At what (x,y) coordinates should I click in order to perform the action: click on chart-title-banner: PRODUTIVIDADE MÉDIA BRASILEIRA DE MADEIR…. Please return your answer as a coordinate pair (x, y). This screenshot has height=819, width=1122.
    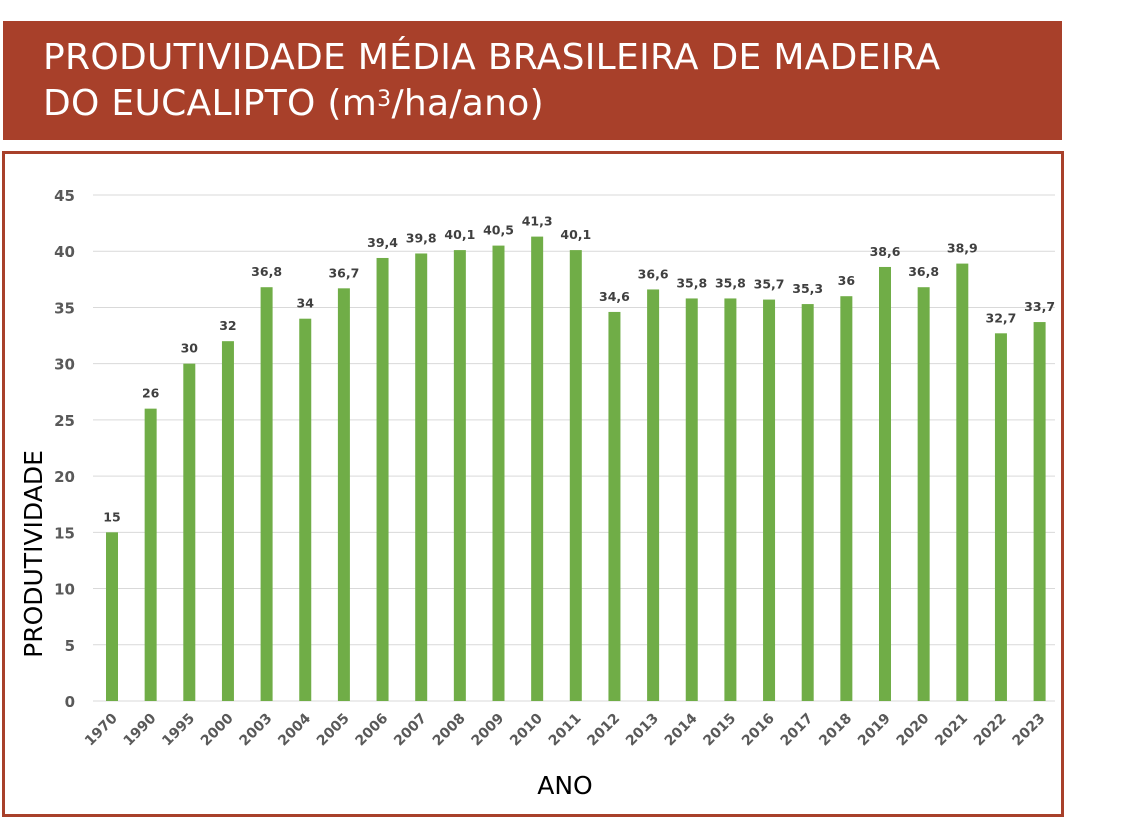
    Looking at the image, I should click on (532, 80).